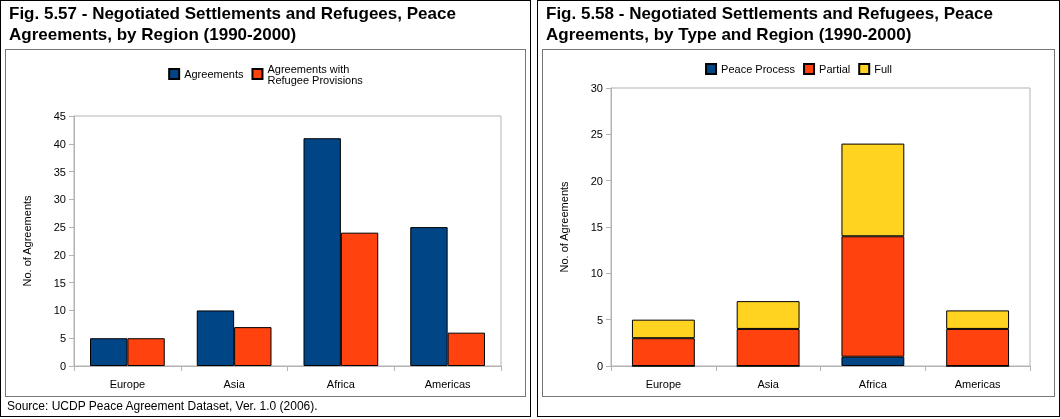 The image size is (1060, 419). What do you see at coordinates (214, 74) in the screenshot?
I see `legend-label: Agreements` at bounding box center [214, 74].